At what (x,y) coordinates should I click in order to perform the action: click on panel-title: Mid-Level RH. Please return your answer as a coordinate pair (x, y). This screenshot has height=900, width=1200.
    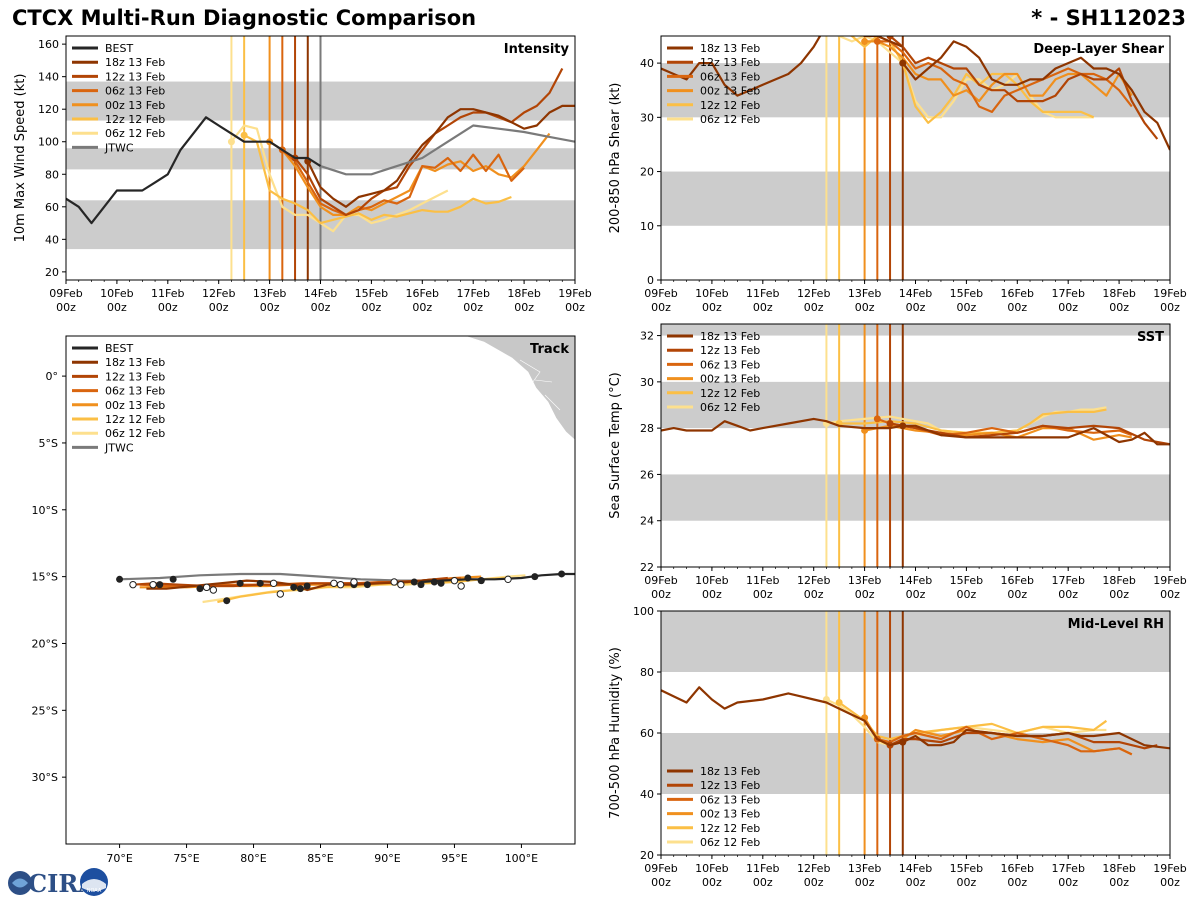
    Looking at the image, I should click on (1116, 624).